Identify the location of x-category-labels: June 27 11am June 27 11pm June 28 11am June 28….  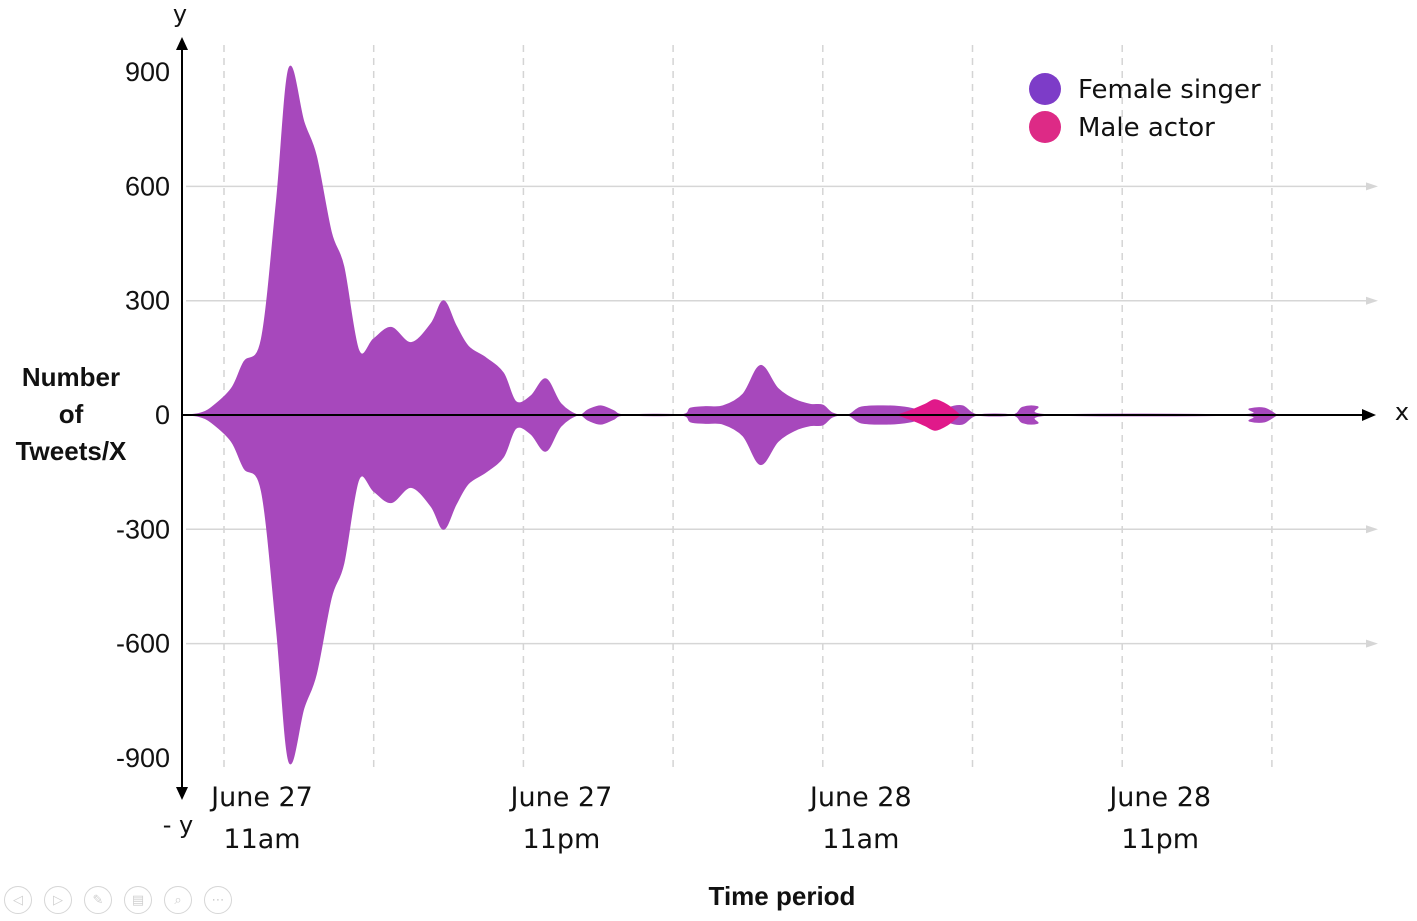
(710, 818).